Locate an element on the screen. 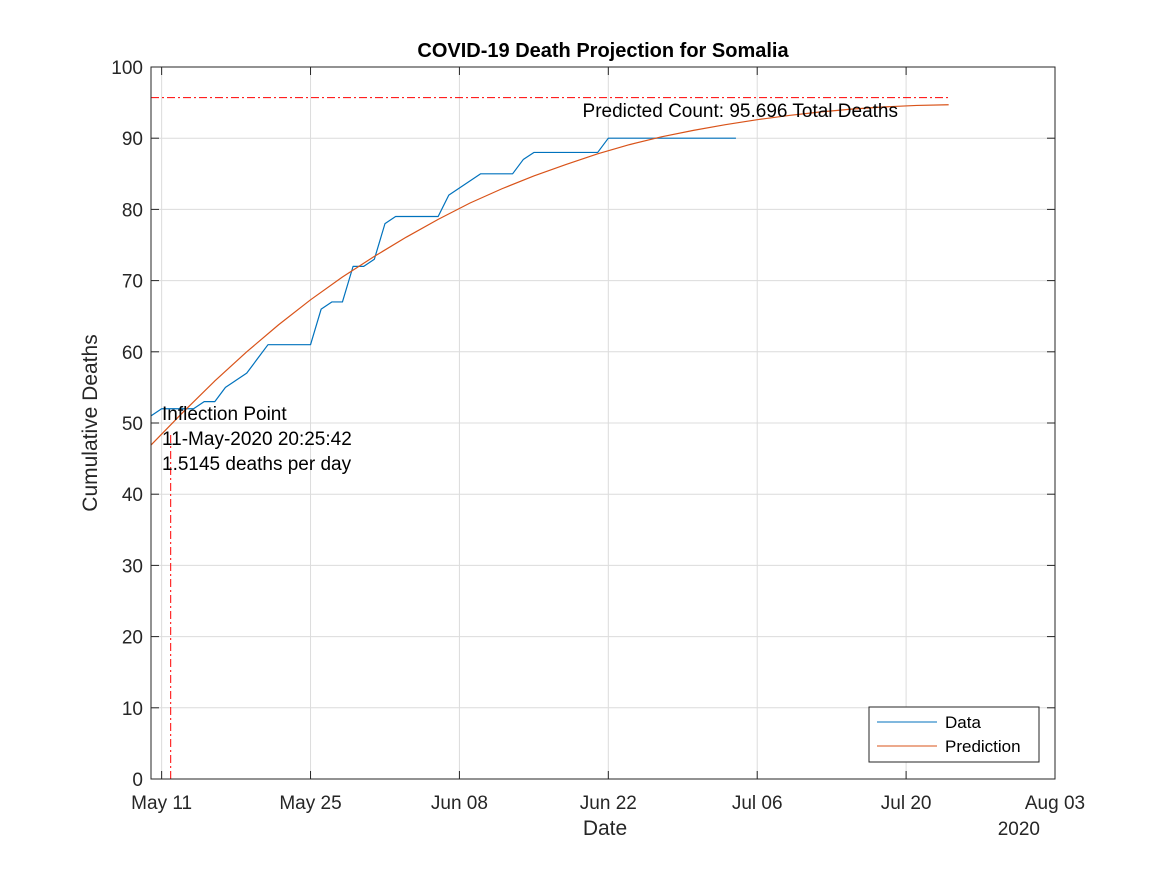 This screenshot has height=875, width=1167. x-tick-label: Jul 06 is located at coordinates (757, 803).